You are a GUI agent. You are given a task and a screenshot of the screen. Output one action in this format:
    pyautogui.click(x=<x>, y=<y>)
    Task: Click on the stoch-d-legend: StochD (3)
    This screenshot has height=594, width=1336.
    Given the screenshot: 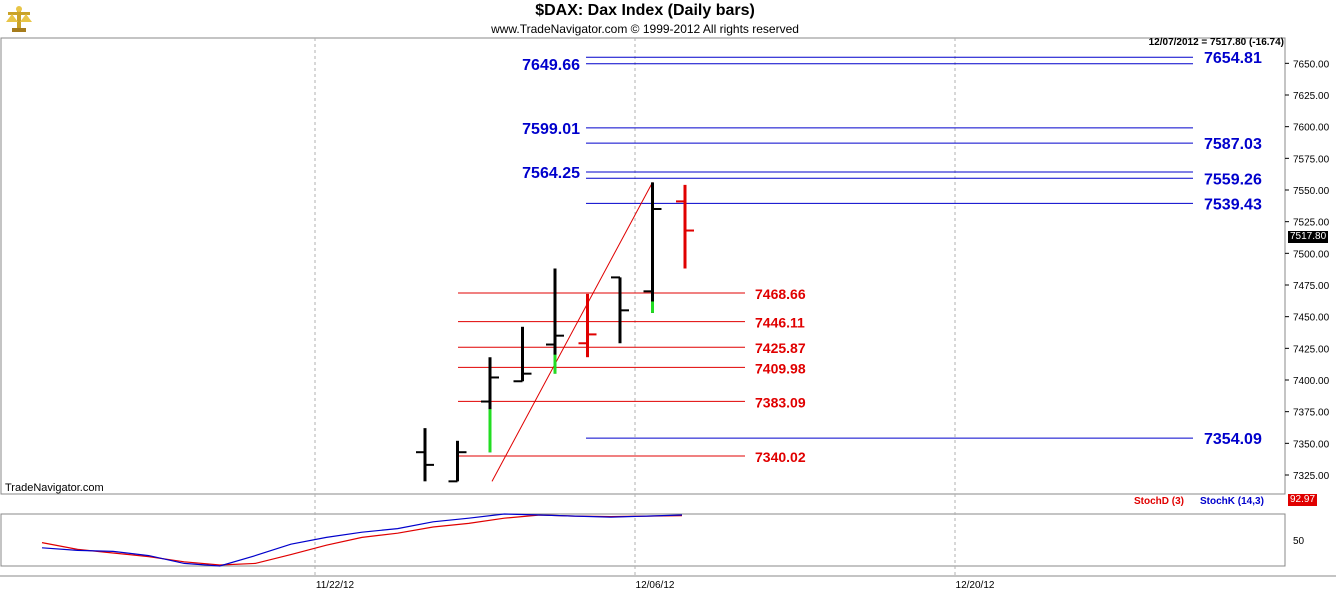 What is the action you would take?
    pyautogui.click(x=1159, y=501)
    